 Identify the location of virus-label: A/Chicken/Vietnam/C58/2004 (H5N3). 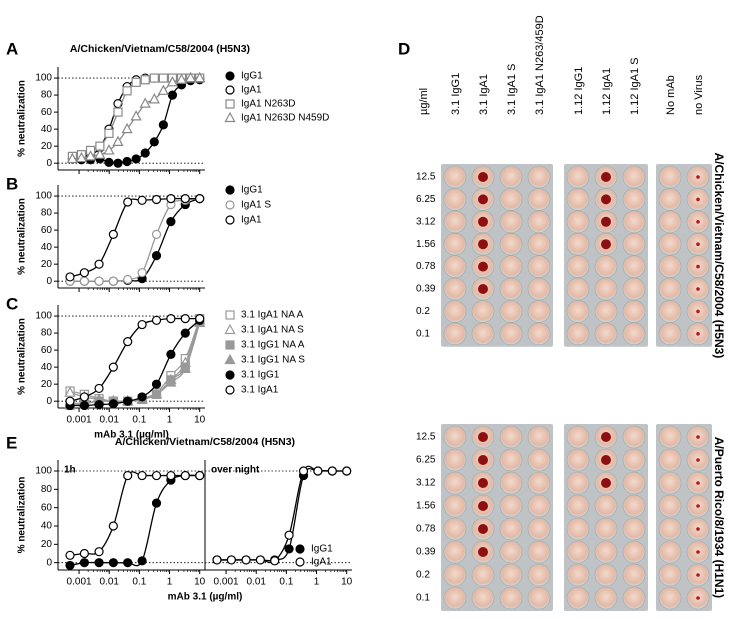
(719, 255).